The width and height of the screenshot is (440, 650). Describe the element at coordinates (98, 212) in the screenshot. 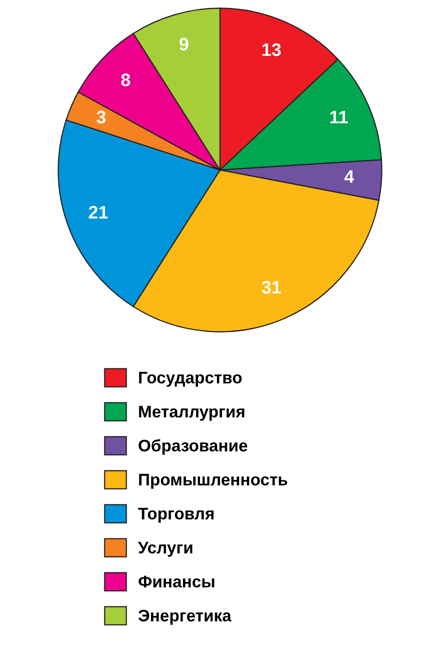

I see `data-label: 21` at that location.